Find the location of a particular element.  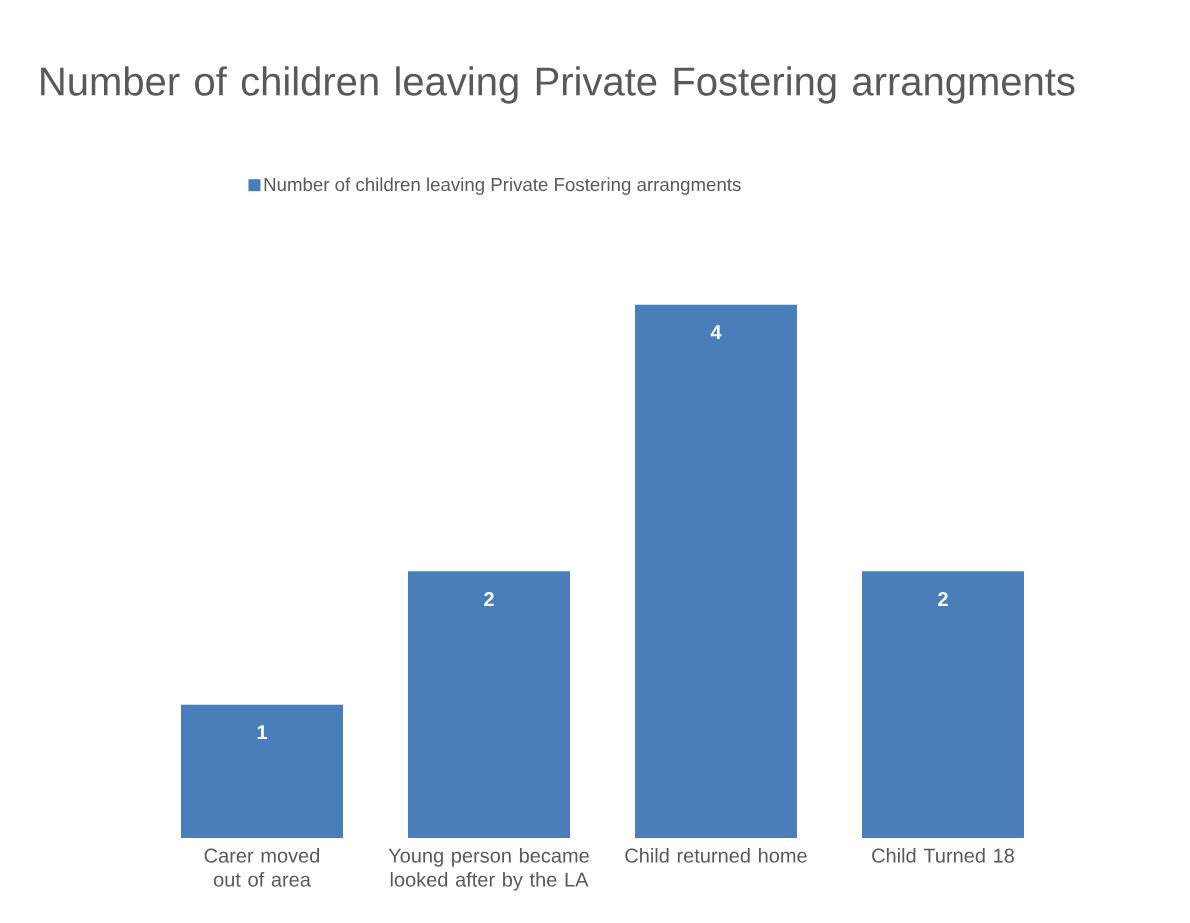

x-tick-label: Child Turned 18 is located at coordinates (943, 855).